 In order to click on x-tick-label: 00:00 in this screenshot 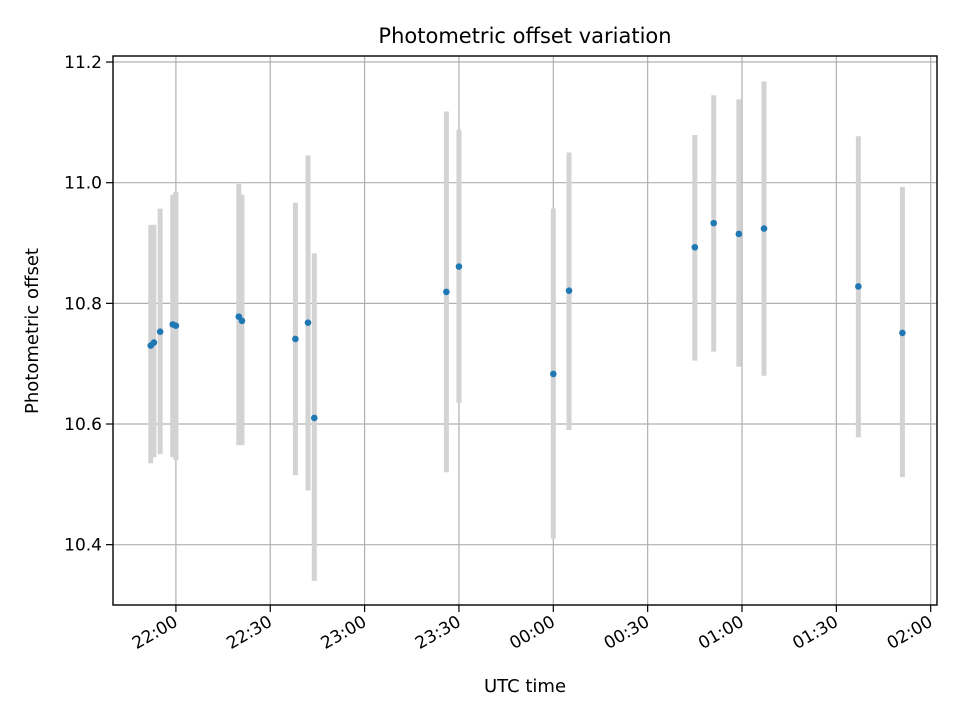, I will do `click(532, 633)`.